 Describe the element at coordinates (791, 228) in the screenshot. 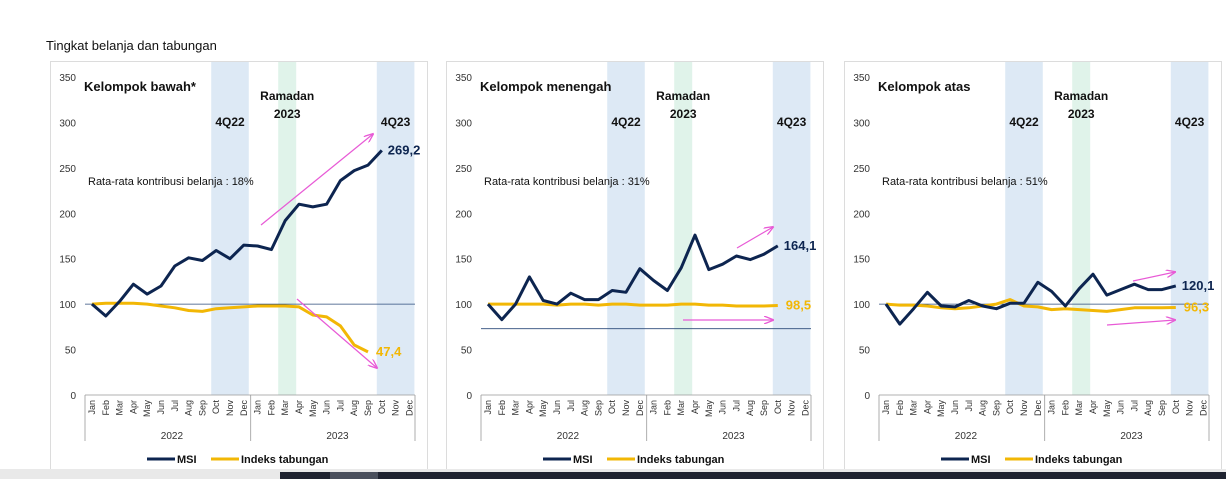

I see `band-4q23` at that location.